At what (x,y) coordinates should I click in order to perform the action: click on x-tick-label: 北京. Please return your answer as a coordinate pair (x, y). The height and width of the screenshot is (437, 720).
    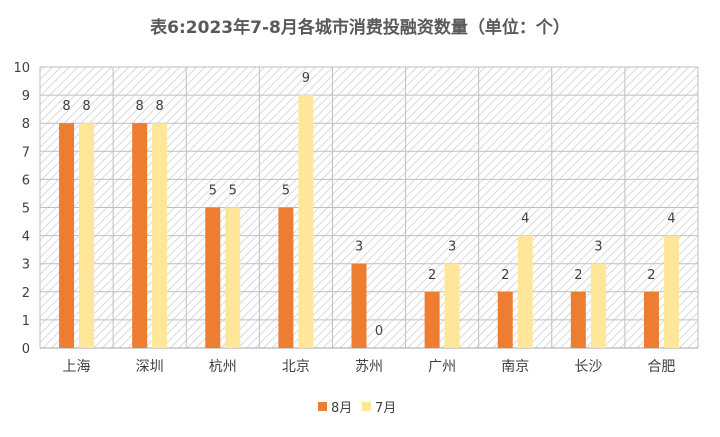
    Looking at the image, I should click on (296, 367).